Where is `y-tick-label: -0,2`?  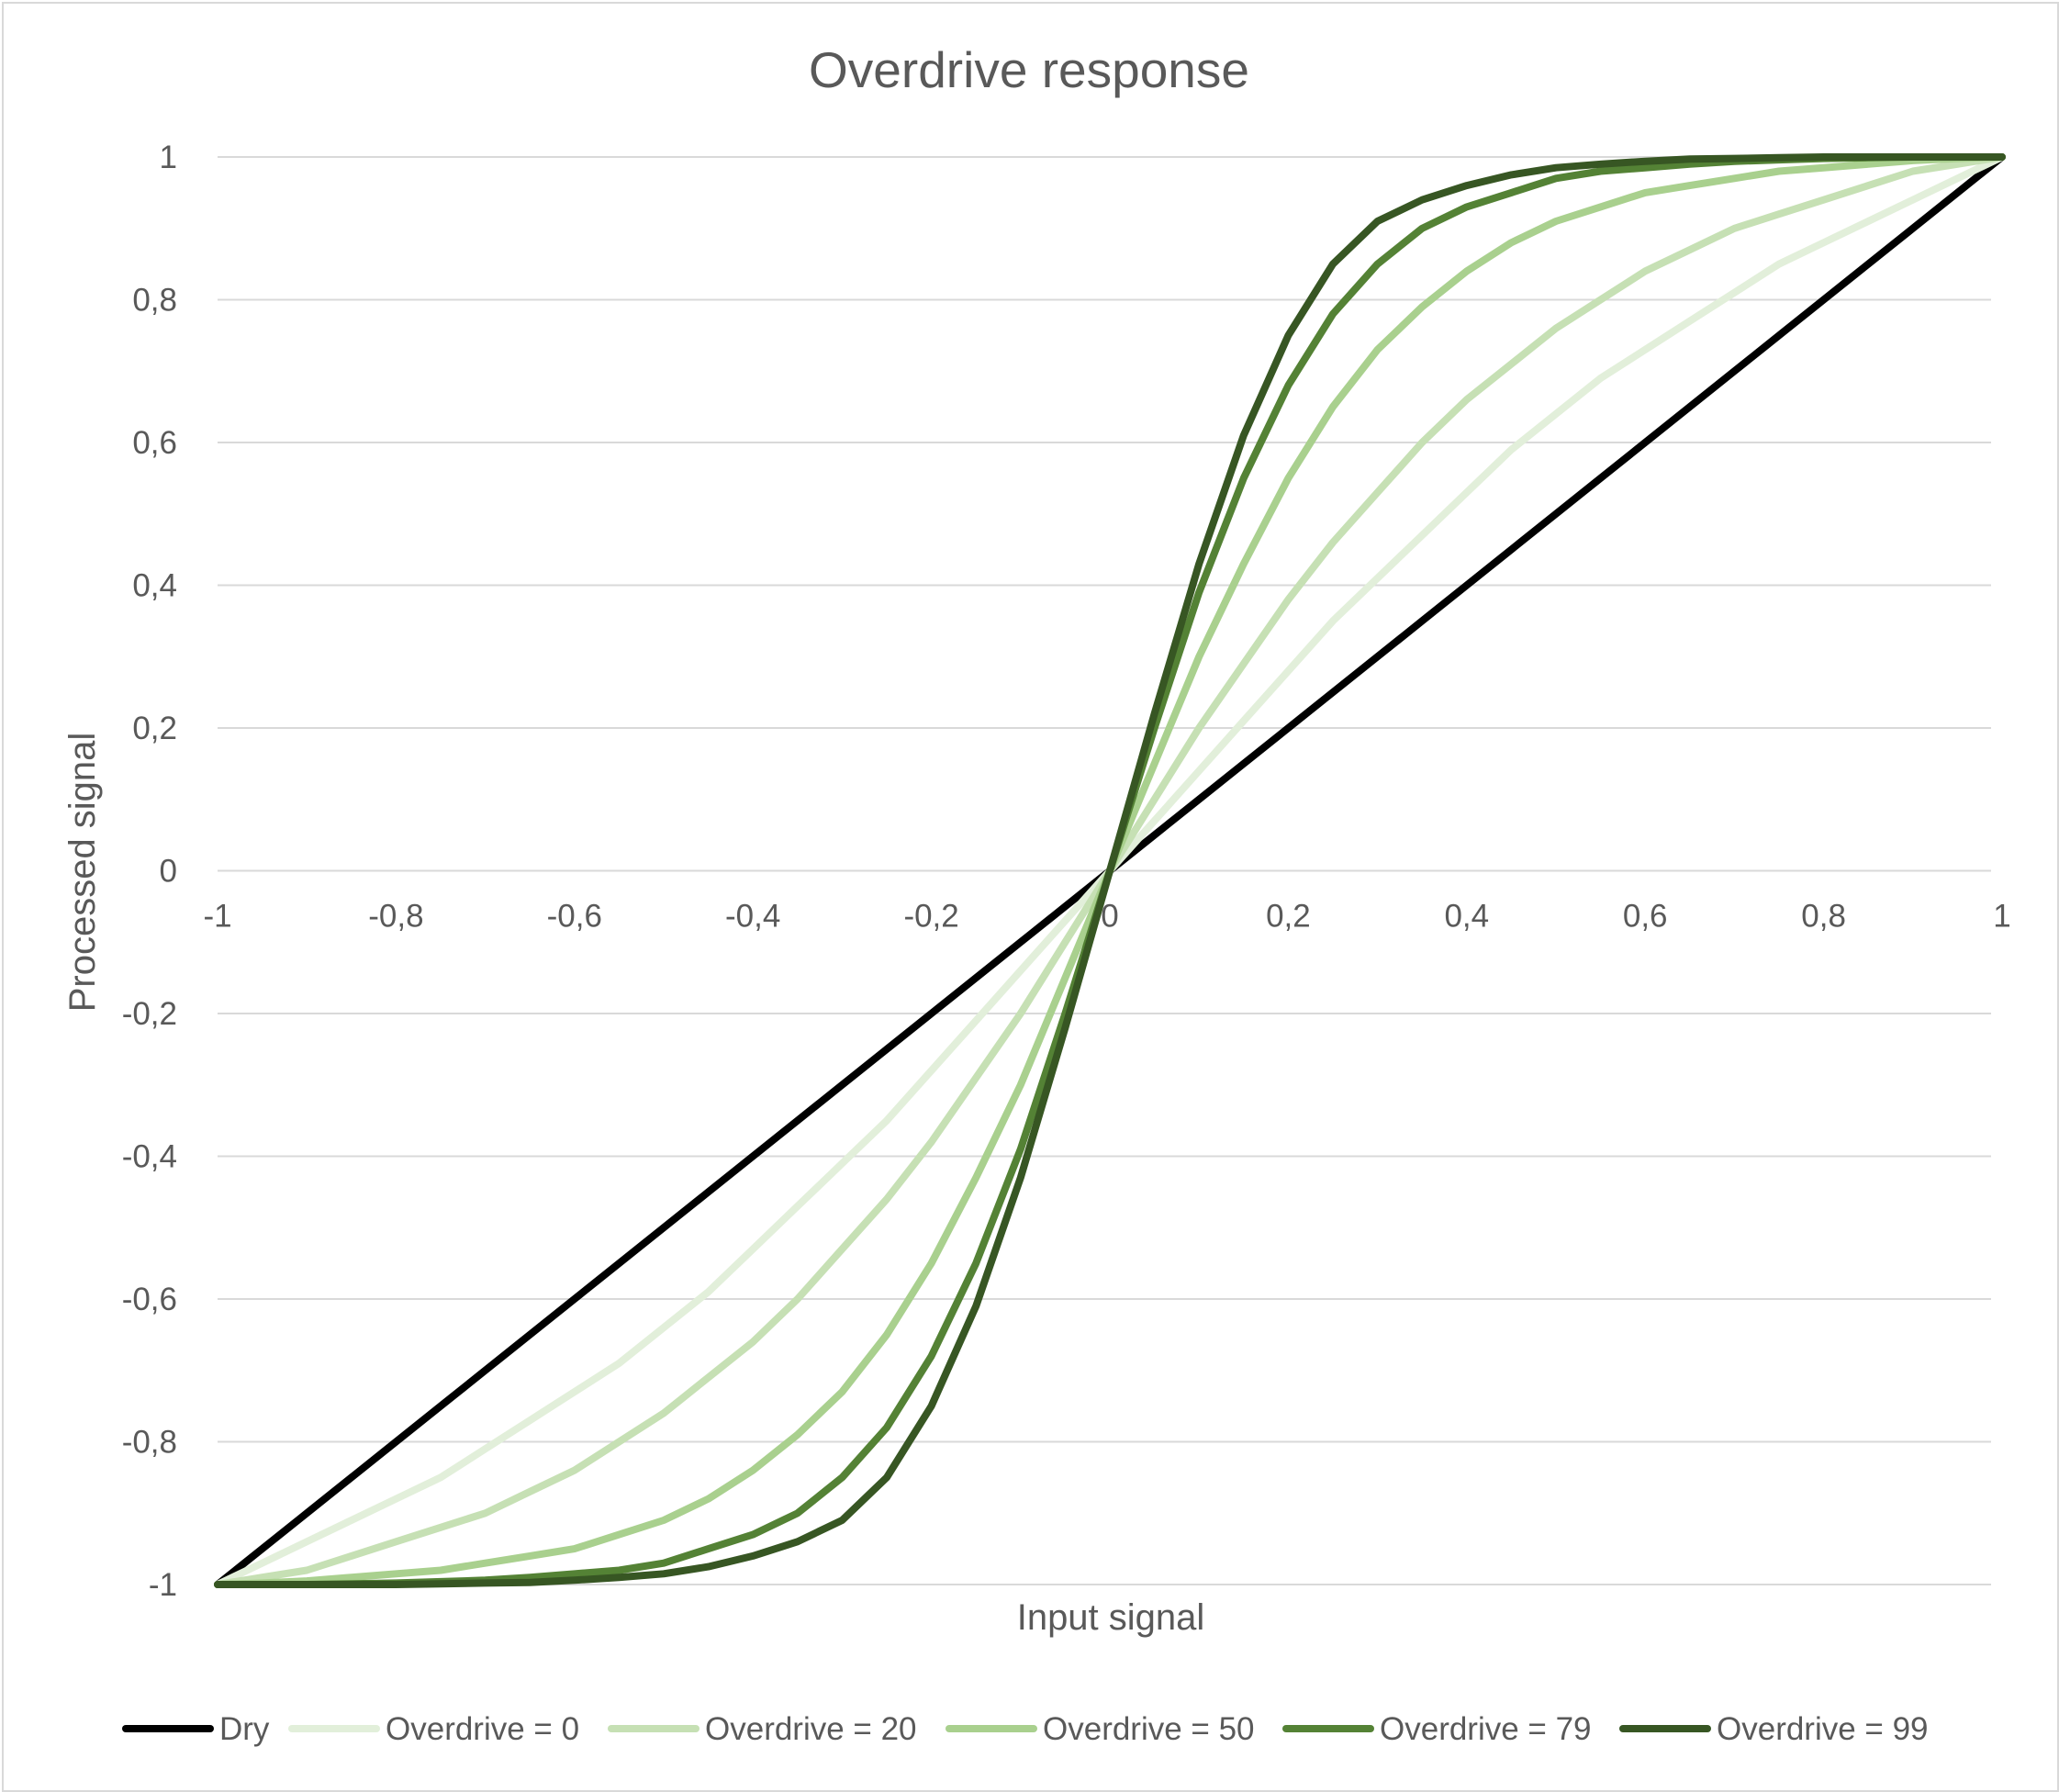
y-tick-label: -0,2 is located at coordinates (149, 1014).